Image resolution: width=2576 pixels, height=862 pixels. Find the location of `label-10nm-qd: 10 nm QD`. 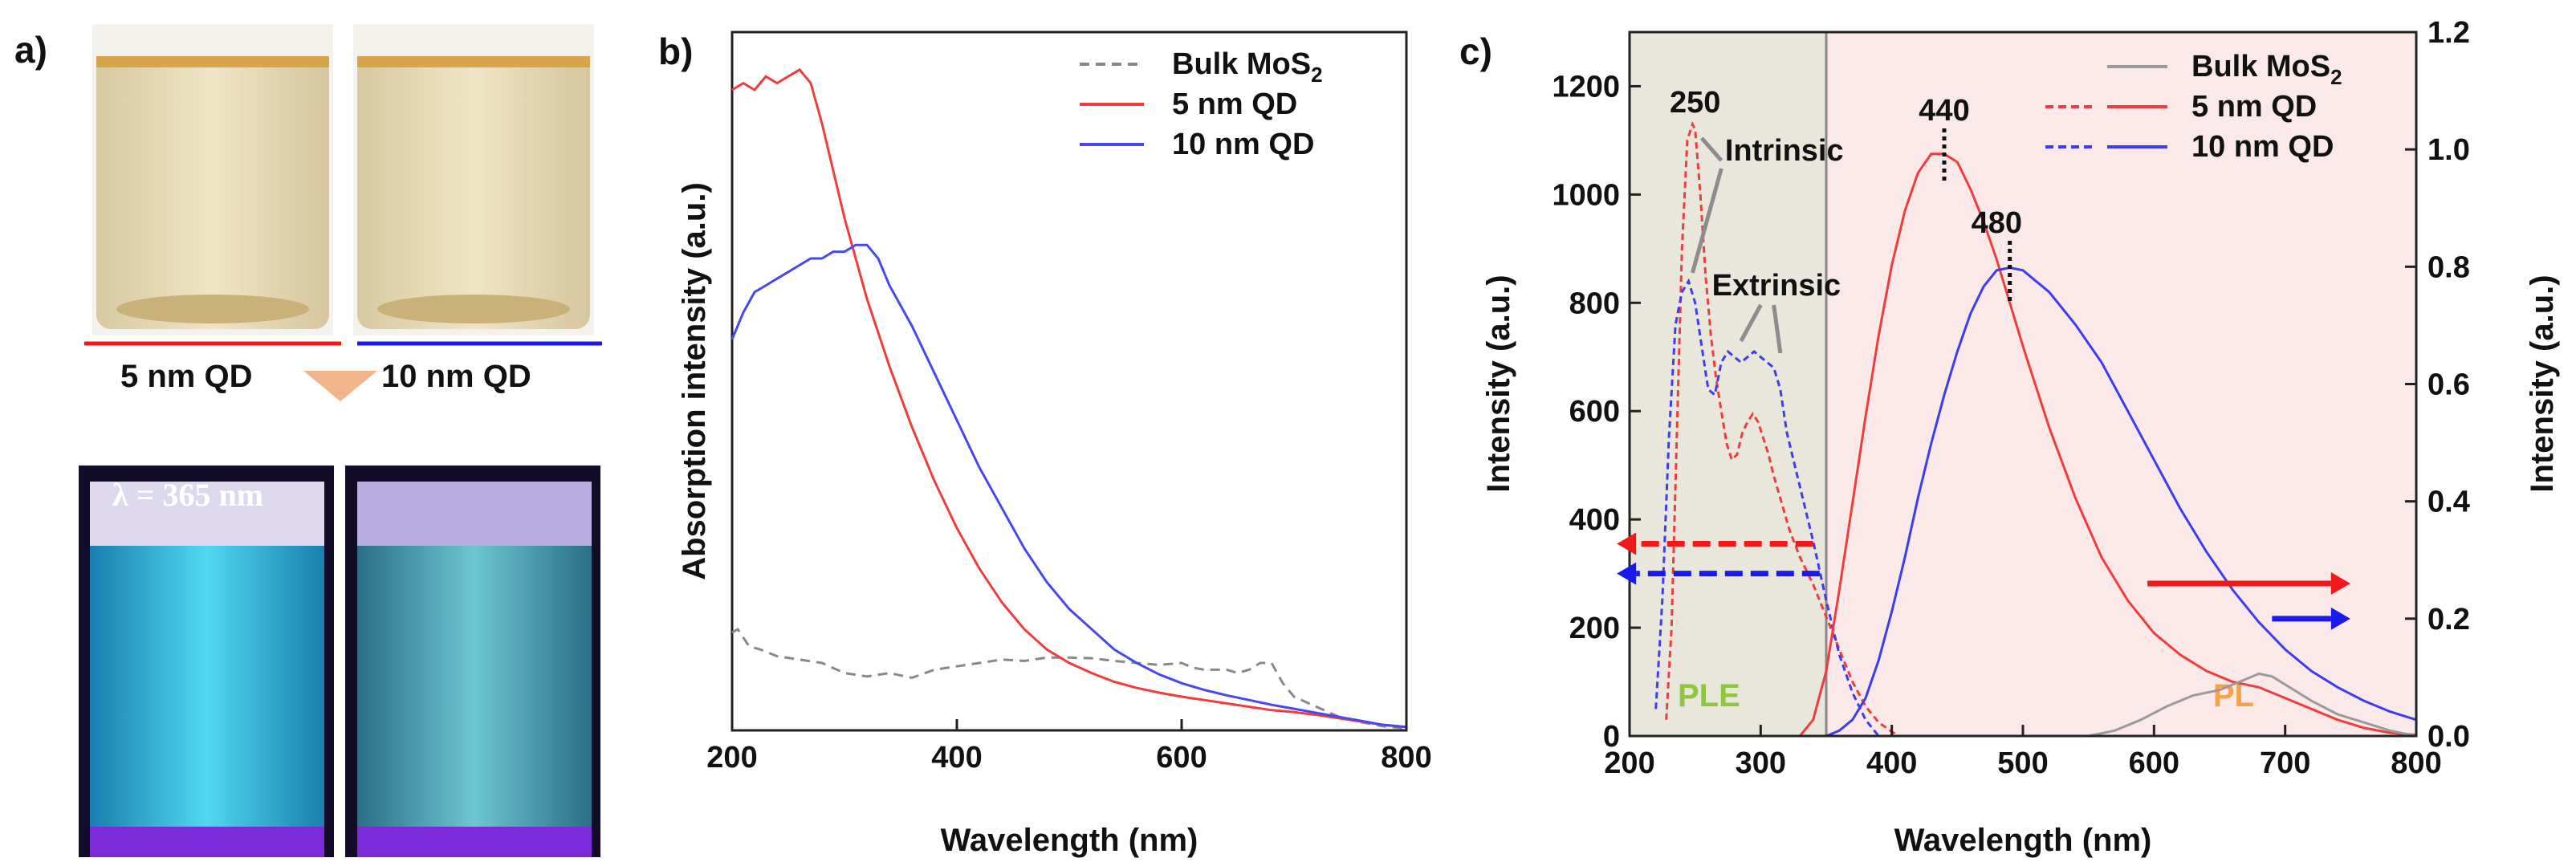

label-10nm-qd: 10 nm QD is located at coordinates (456, 376).